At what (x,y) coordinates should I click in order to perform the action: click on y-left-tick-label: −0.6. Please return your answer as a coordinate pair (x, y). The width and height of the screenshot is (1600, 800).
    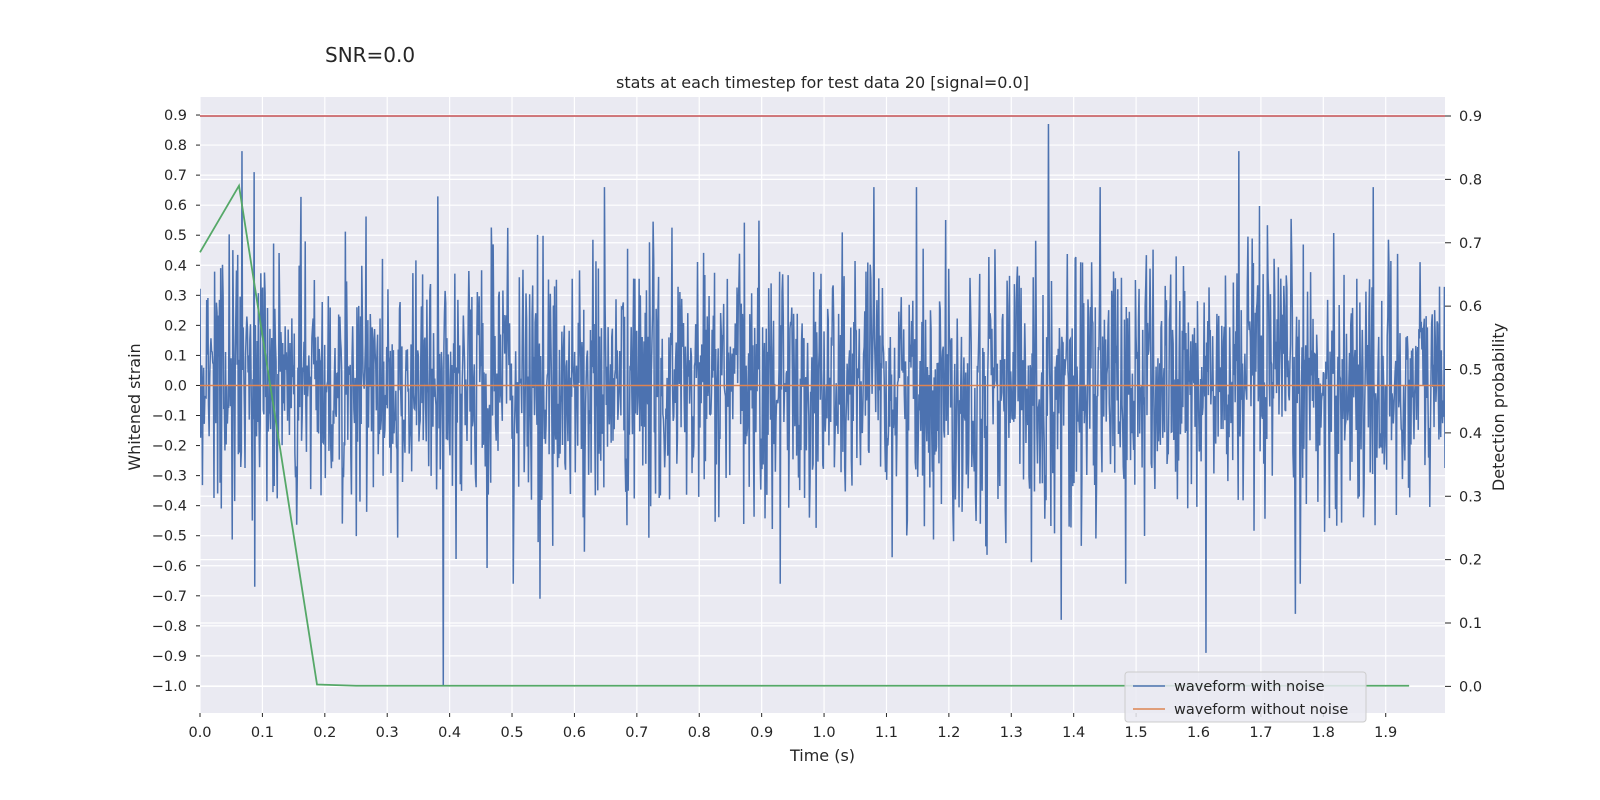
    Looking at the image, I should click on (169, 567).